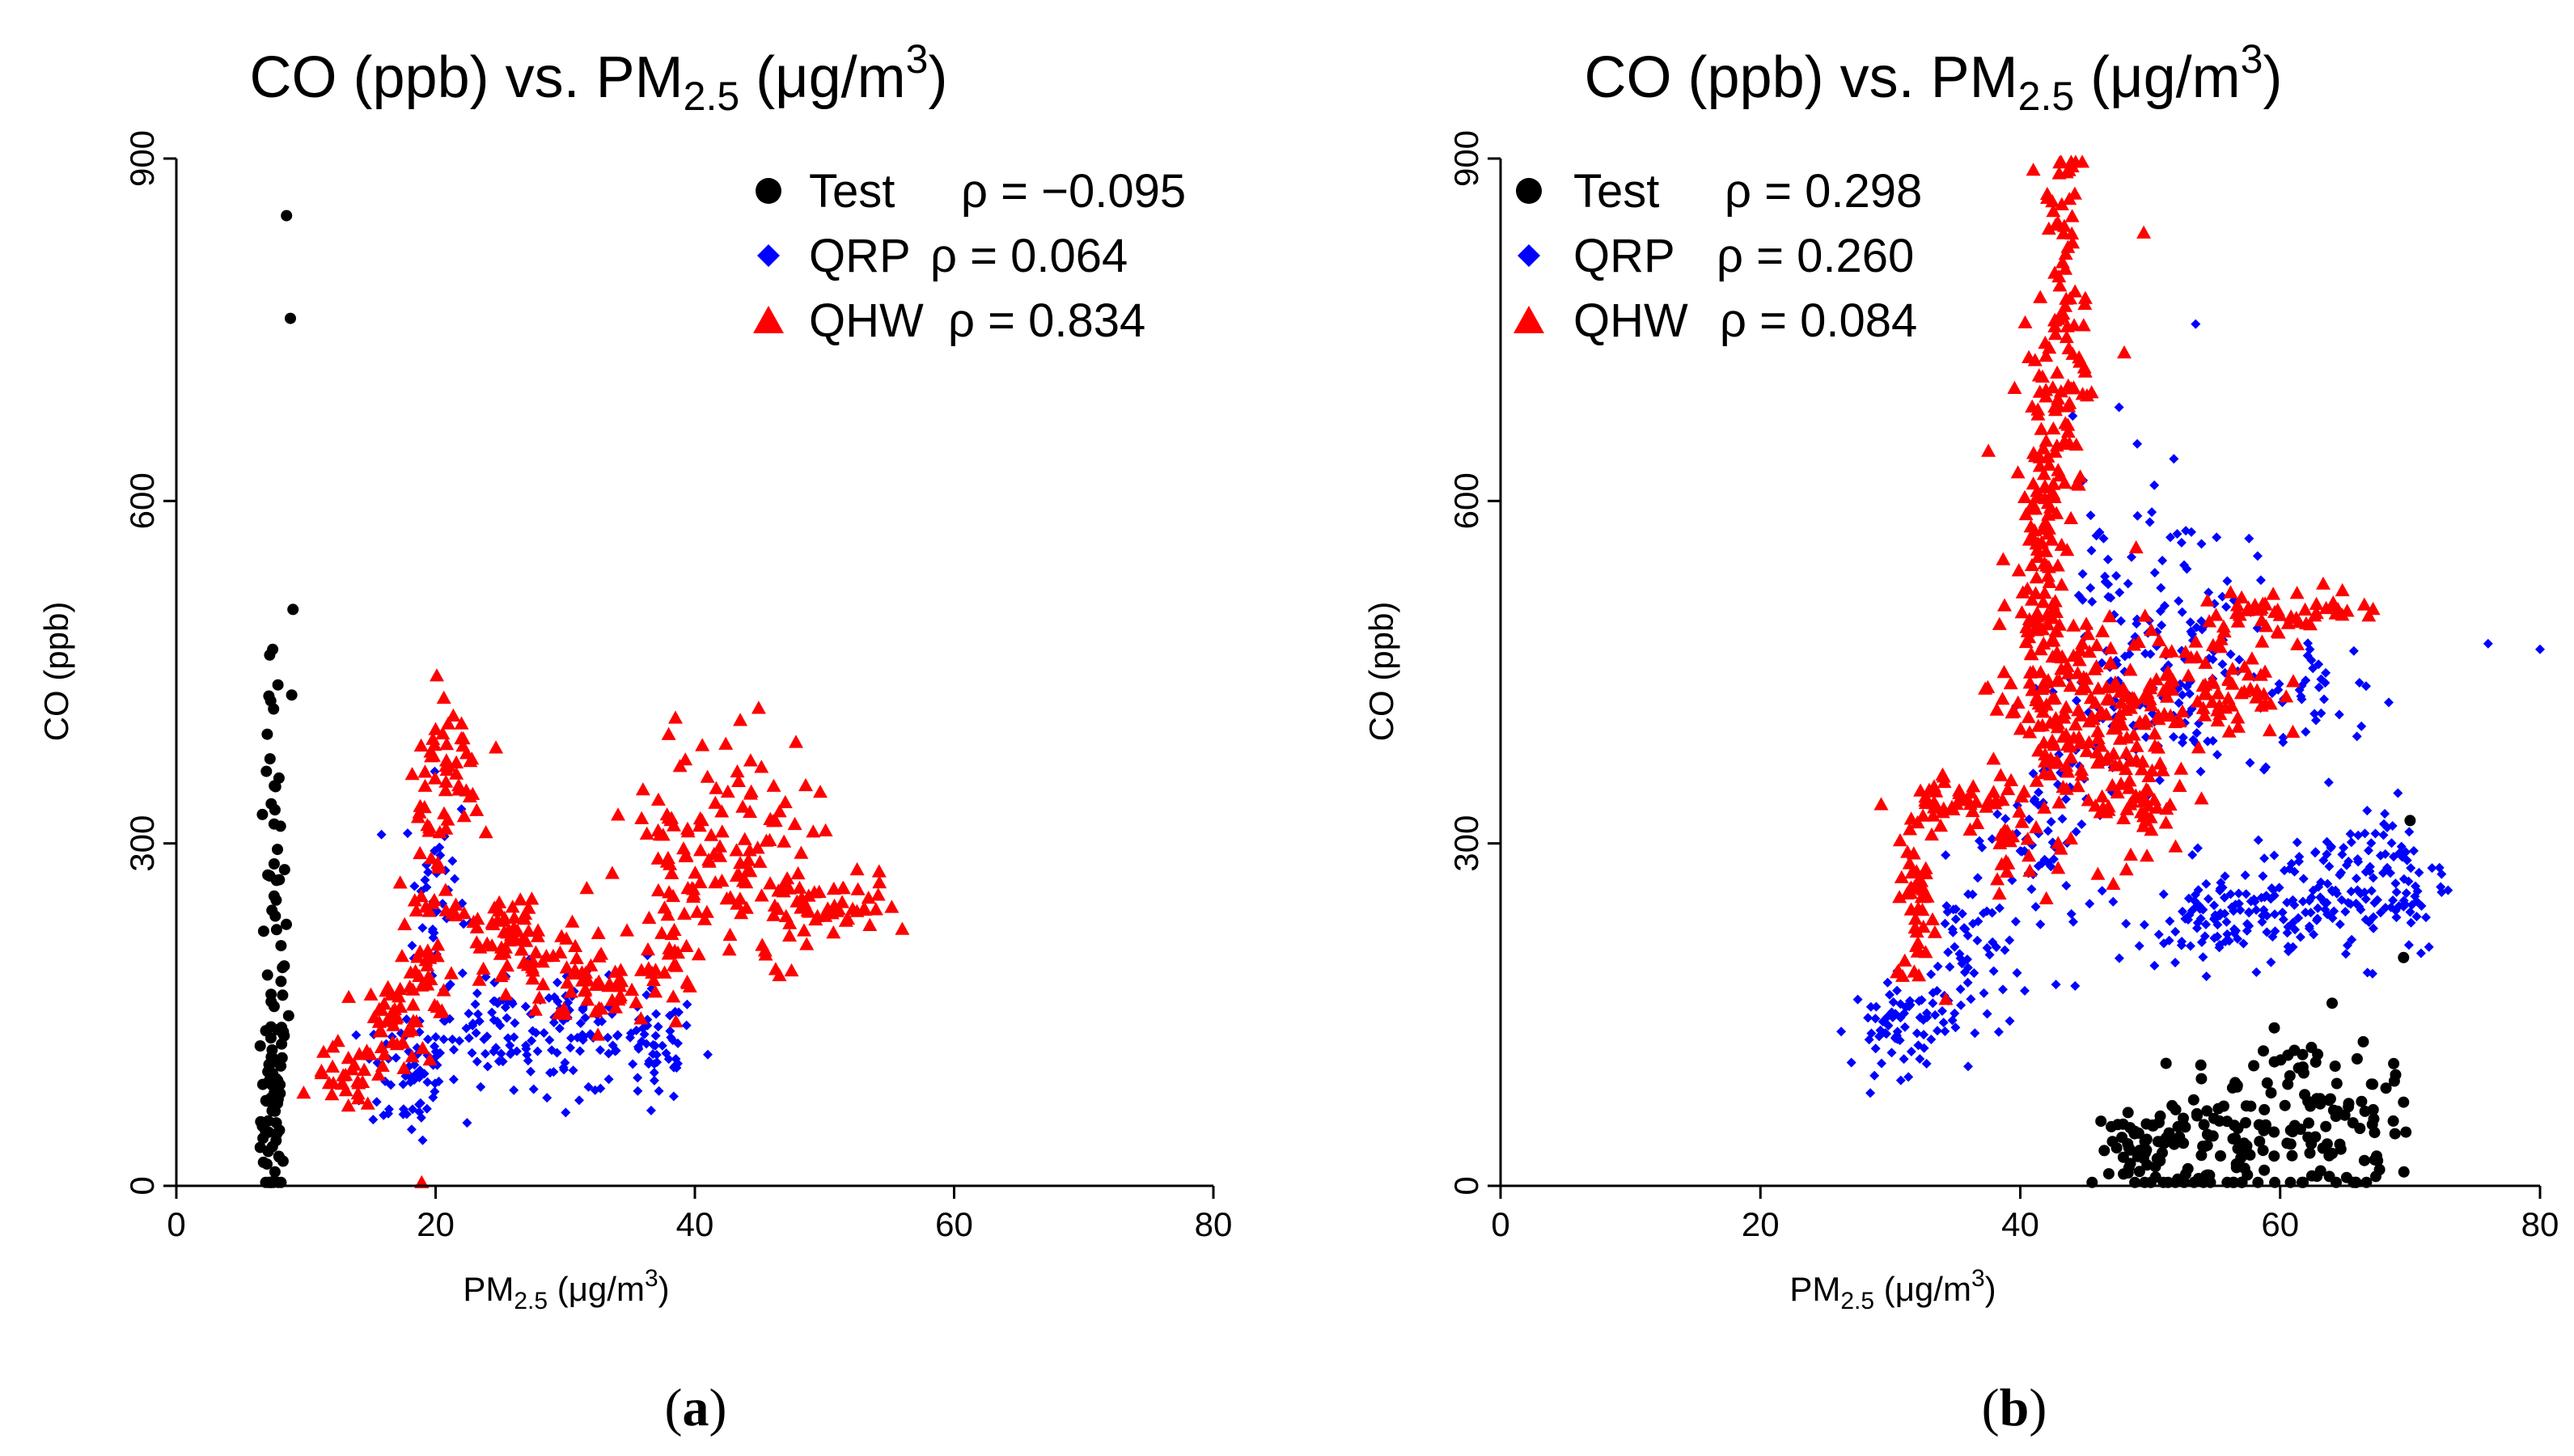 This screenshot has width=2574, height=1456. What do you see at coordinates (1466, 159) in the screenshot?
I see `y-tick-label: 900` at bounding box center [1466, 159].